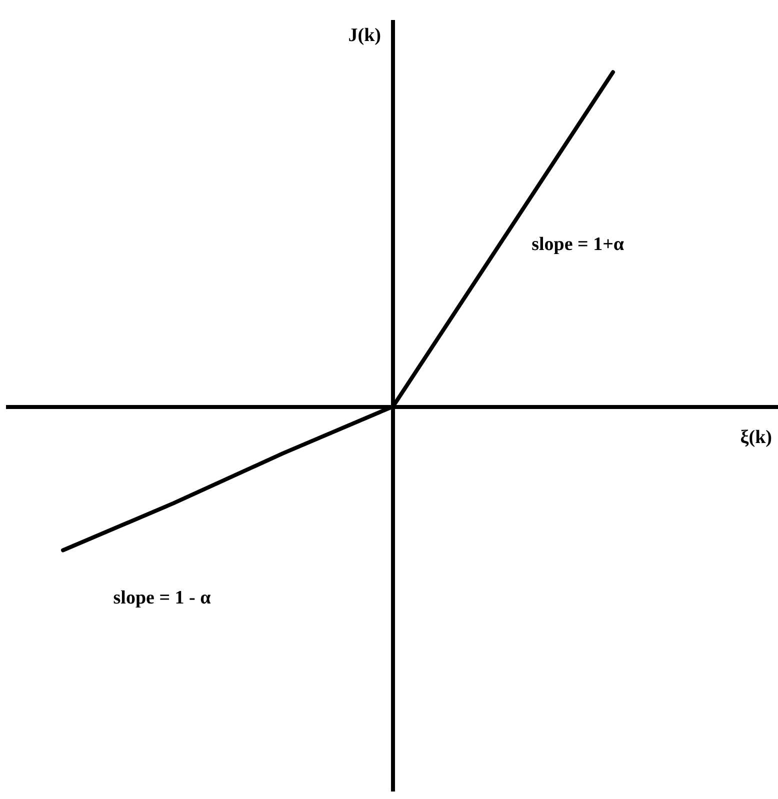  What do you see at coordinates (578, 244) in the screenshot?
I see `annotation: slope = 1+α` at bounding box center [578, 244].